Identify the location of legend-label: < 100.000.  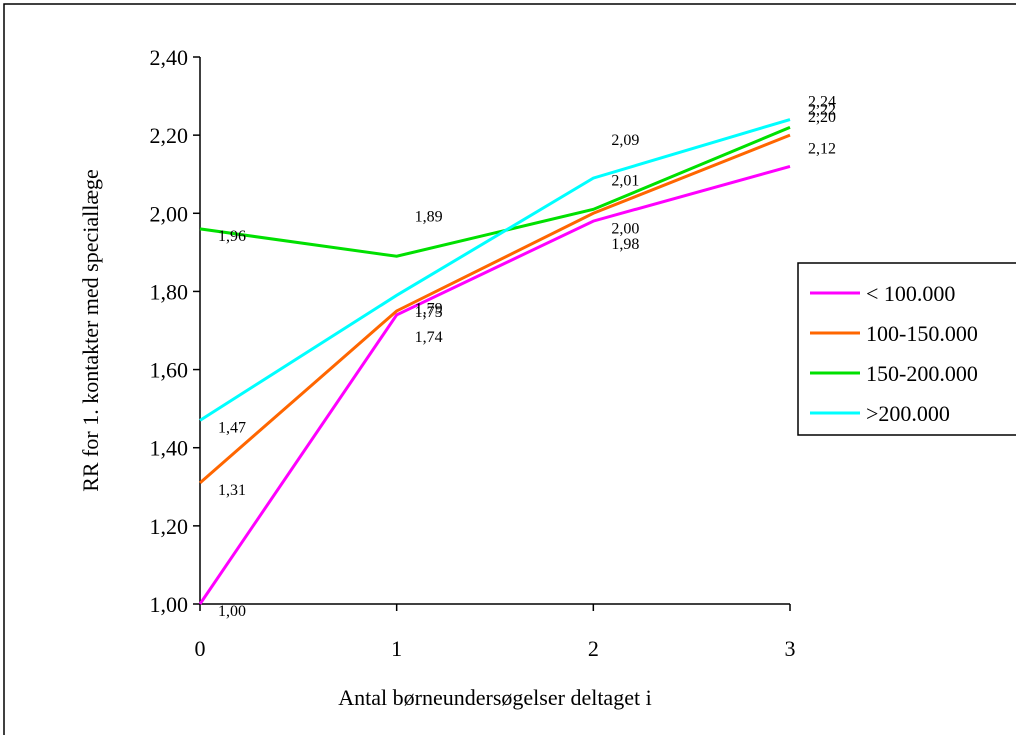
(910, 293).